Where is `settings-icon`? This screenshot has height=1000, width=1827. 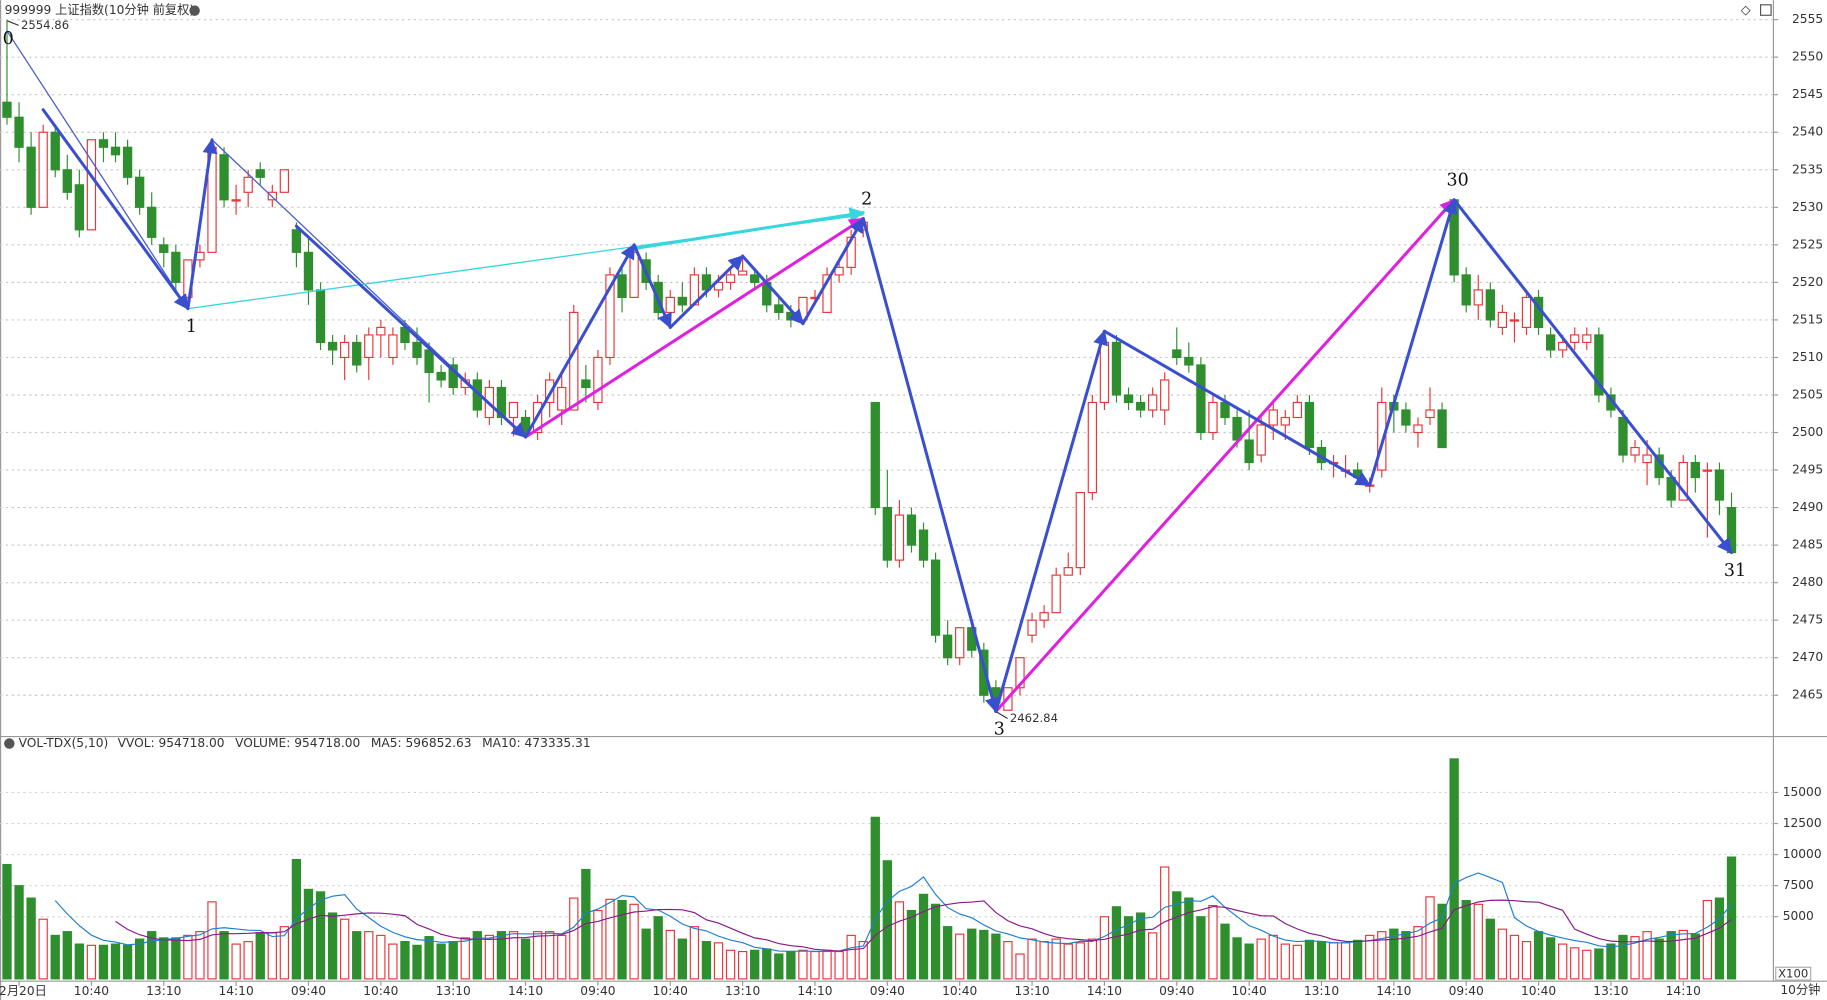
settings-icon is located at coordinates (194, 10).